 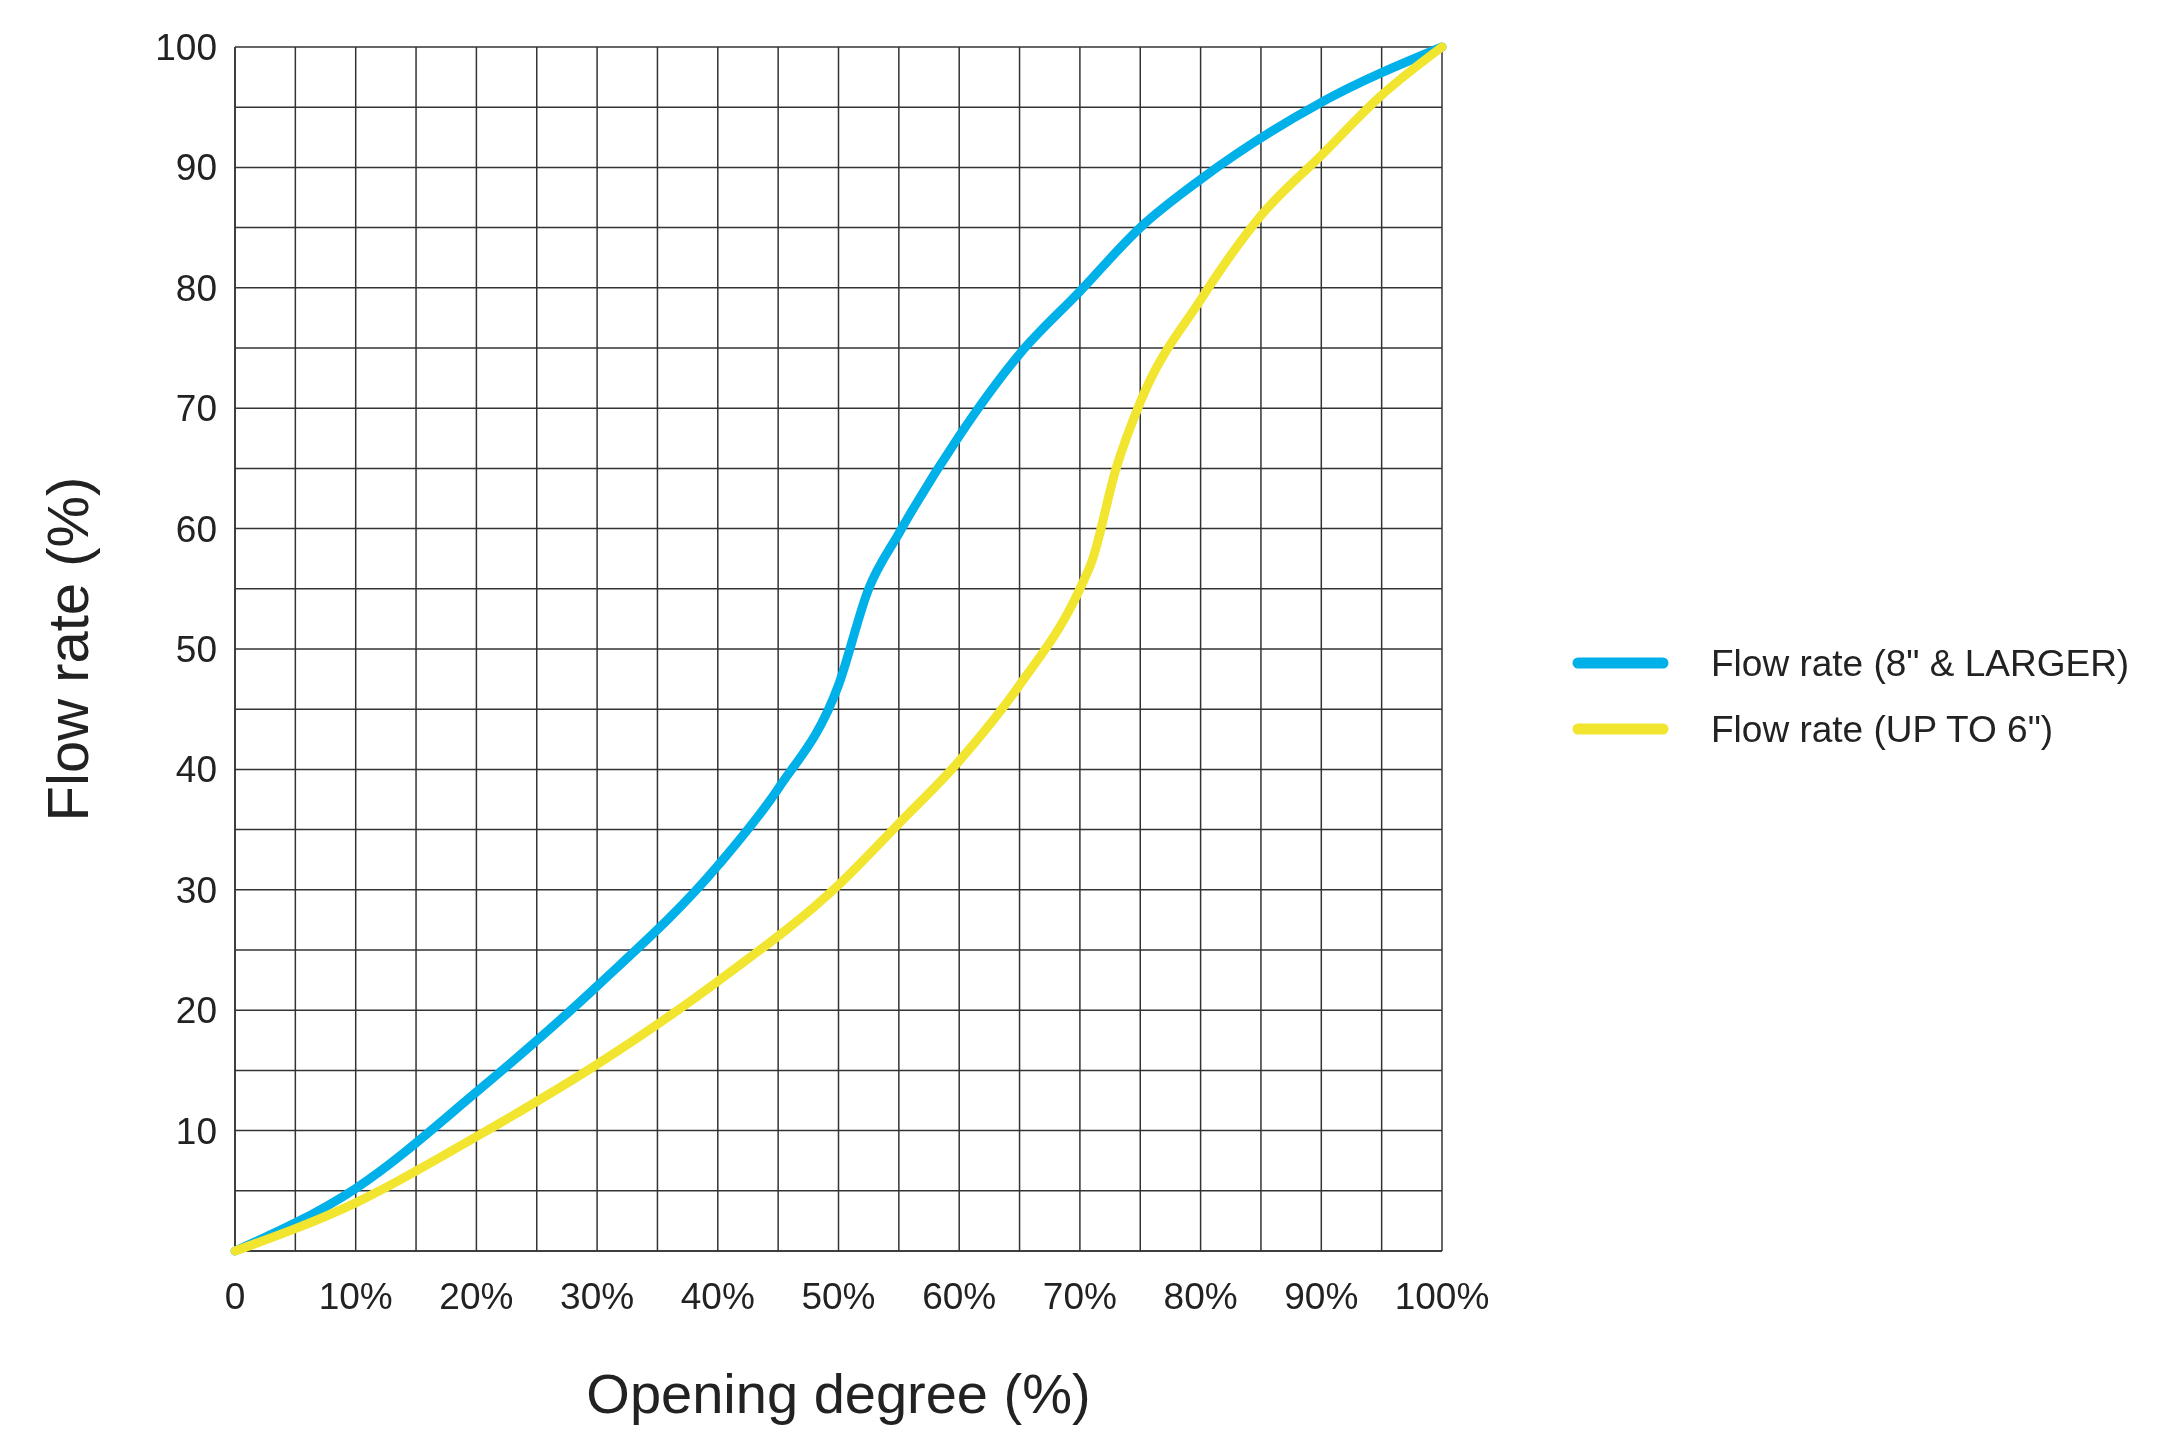 I want to click on y-axis-title: Flow rate (%), so click(x=67, y=649).